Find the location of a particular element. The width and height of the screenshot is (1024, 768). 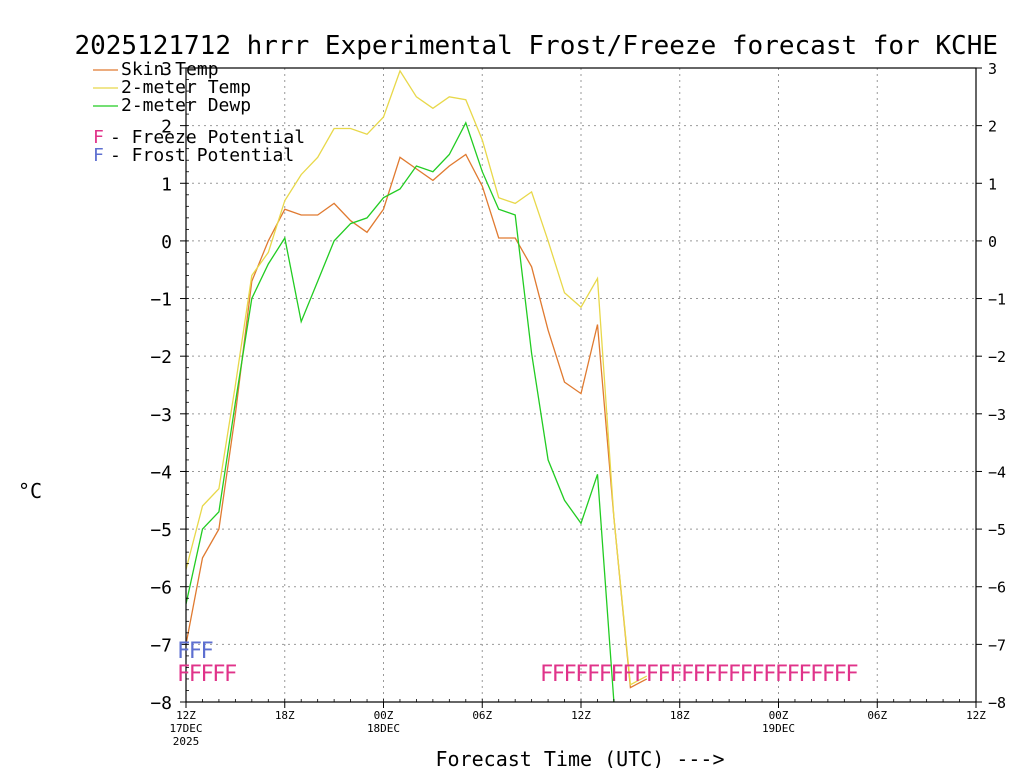

x-tick-label-0: 12Z is located at coordinates (186, 715).